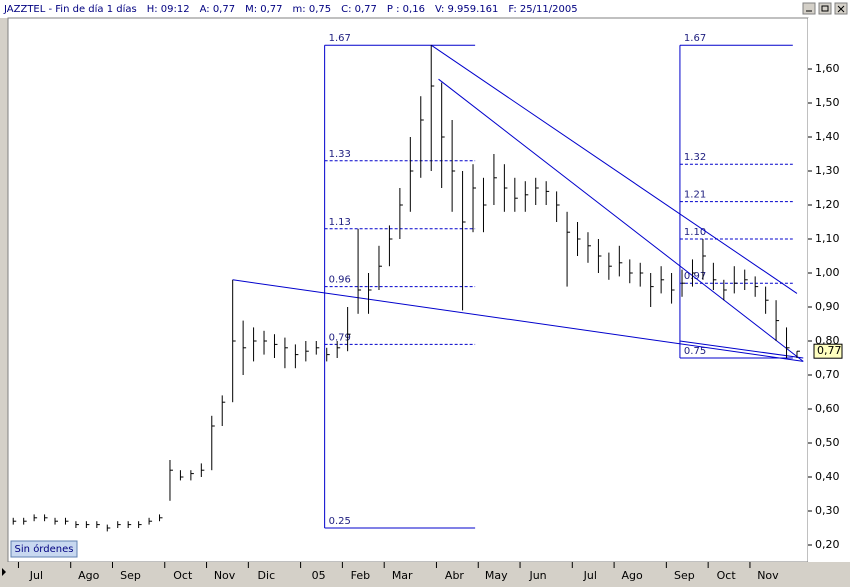  What do you see at coordinates (70, 9) in the screenshot?
I see `header-field: JAZZTEL - Fin de día 1 días` at bounding box center [70, 9].